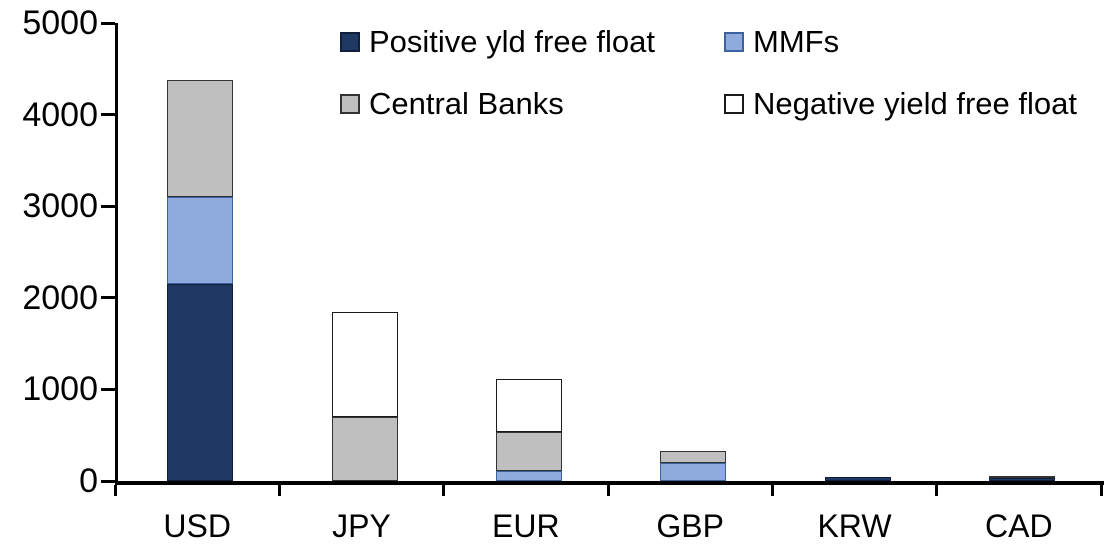 The height and width of the screenshot is (556, 1109). What do you see at coordinates (60, 114) in the screenshot?
I see `y-tick-label: 4000` at bounding box center [60, 114].